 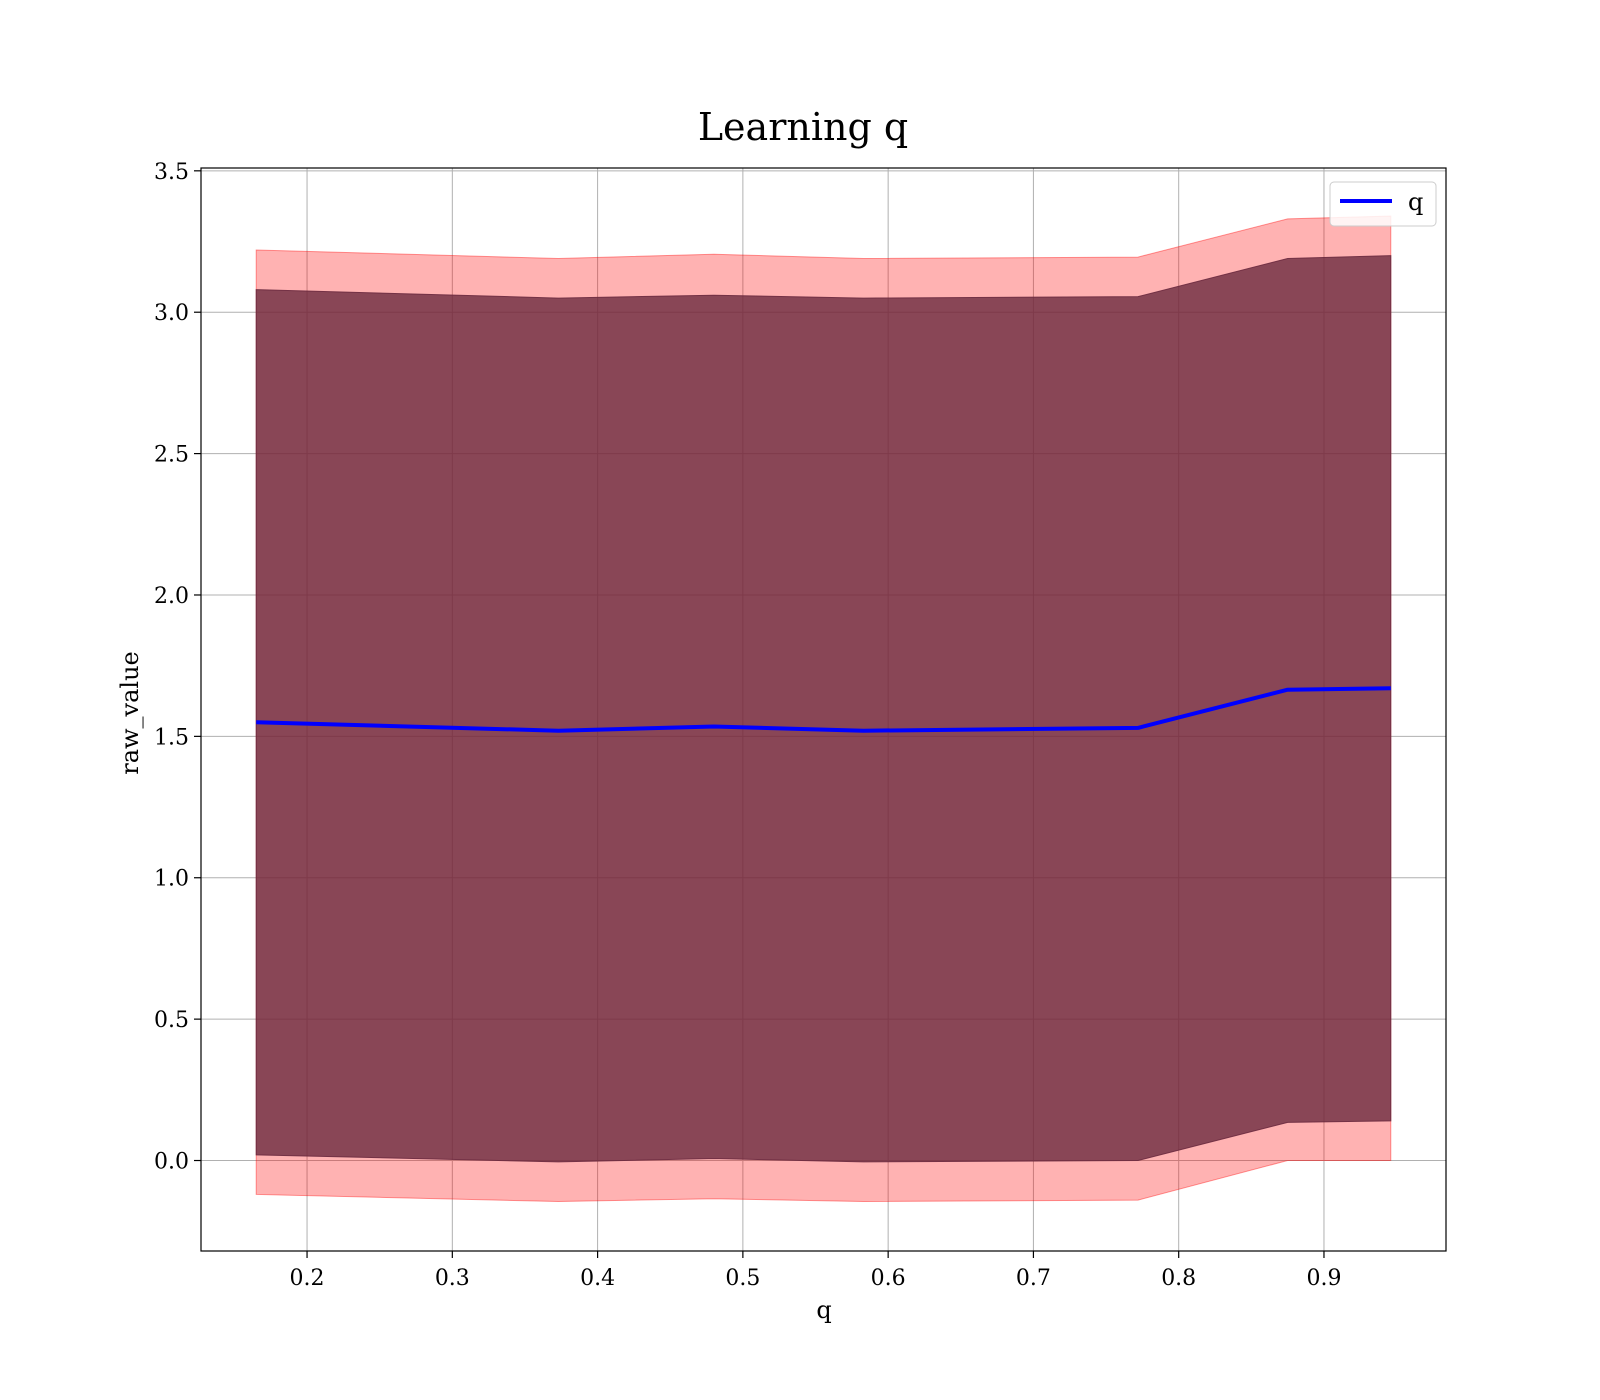 What do you see at coordinates (803, 127) in the screenshot?
I see `chart-title: Learning q` at bounding box center [803, 127].